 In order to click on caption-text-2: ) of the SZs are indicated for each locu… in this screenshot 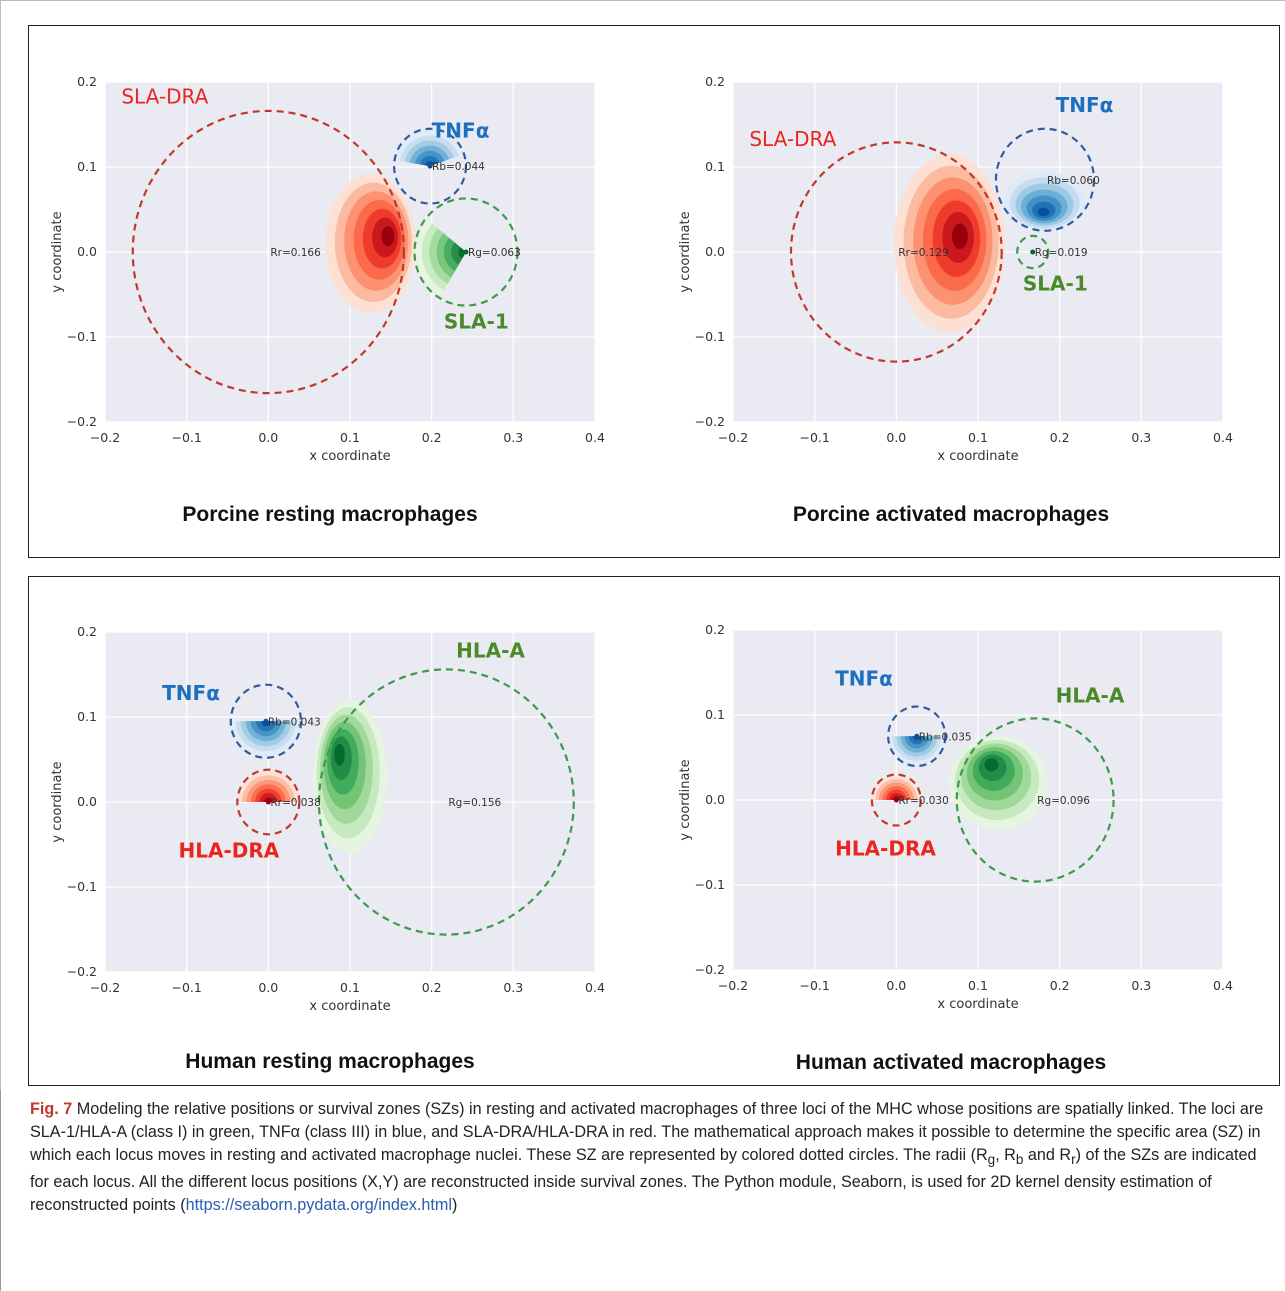, I will do `click(643, 1180)`.